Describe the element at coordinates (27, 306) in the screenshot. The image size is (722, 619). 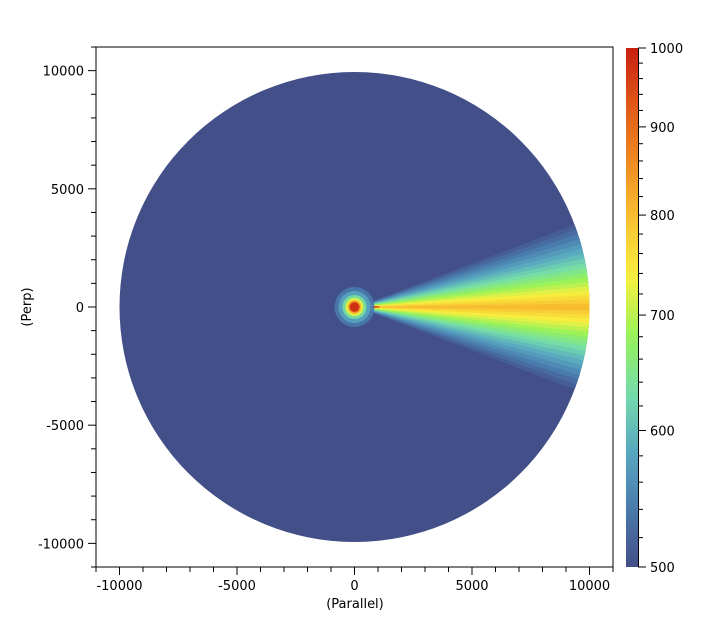
I see `y-axis-label: (Perp)` at that location.